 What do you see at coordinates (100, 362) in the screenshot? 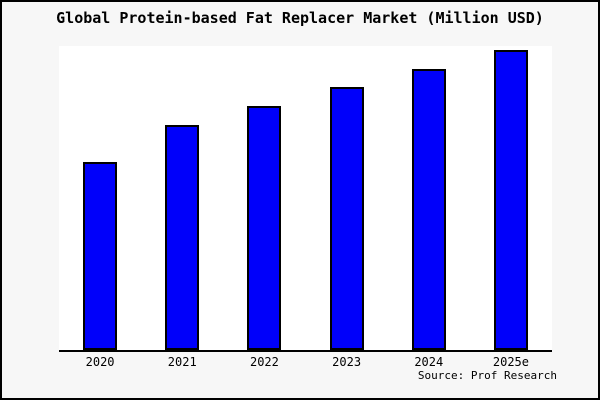
I see `x-axis-label-2020: 2020` at bounding box center [100, 362].